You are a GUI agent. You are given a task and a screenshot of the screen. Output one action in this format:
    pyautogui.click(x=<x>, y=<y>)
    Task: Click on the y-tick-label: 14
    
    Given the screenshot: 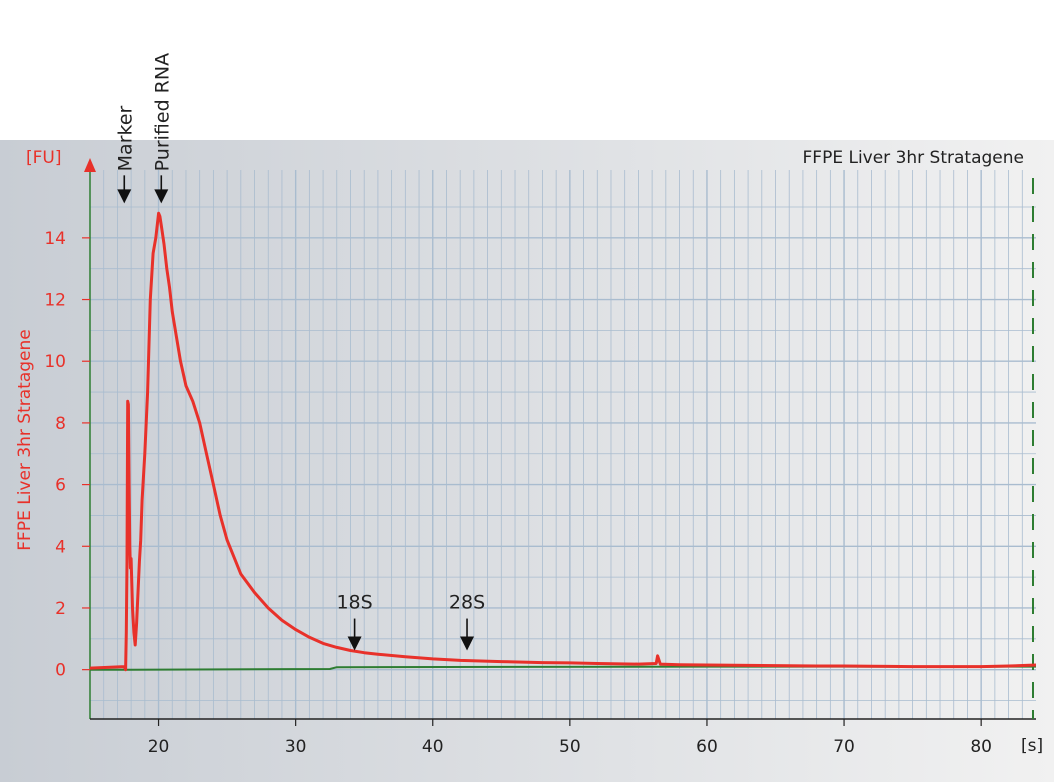 What is the action you would take?
    pyautogui.click(x=55, y=239)
    